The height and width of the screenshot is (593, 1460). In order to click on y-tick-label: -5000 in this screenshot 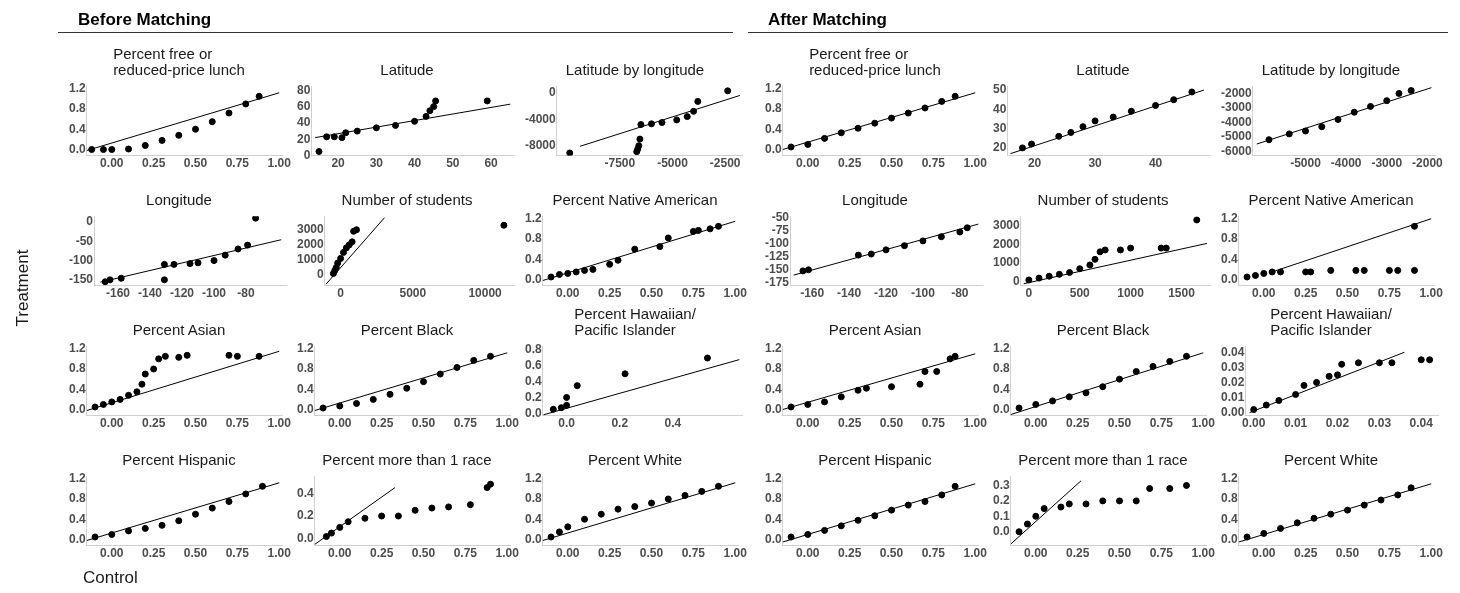, I will do `click(1236, 136)`.